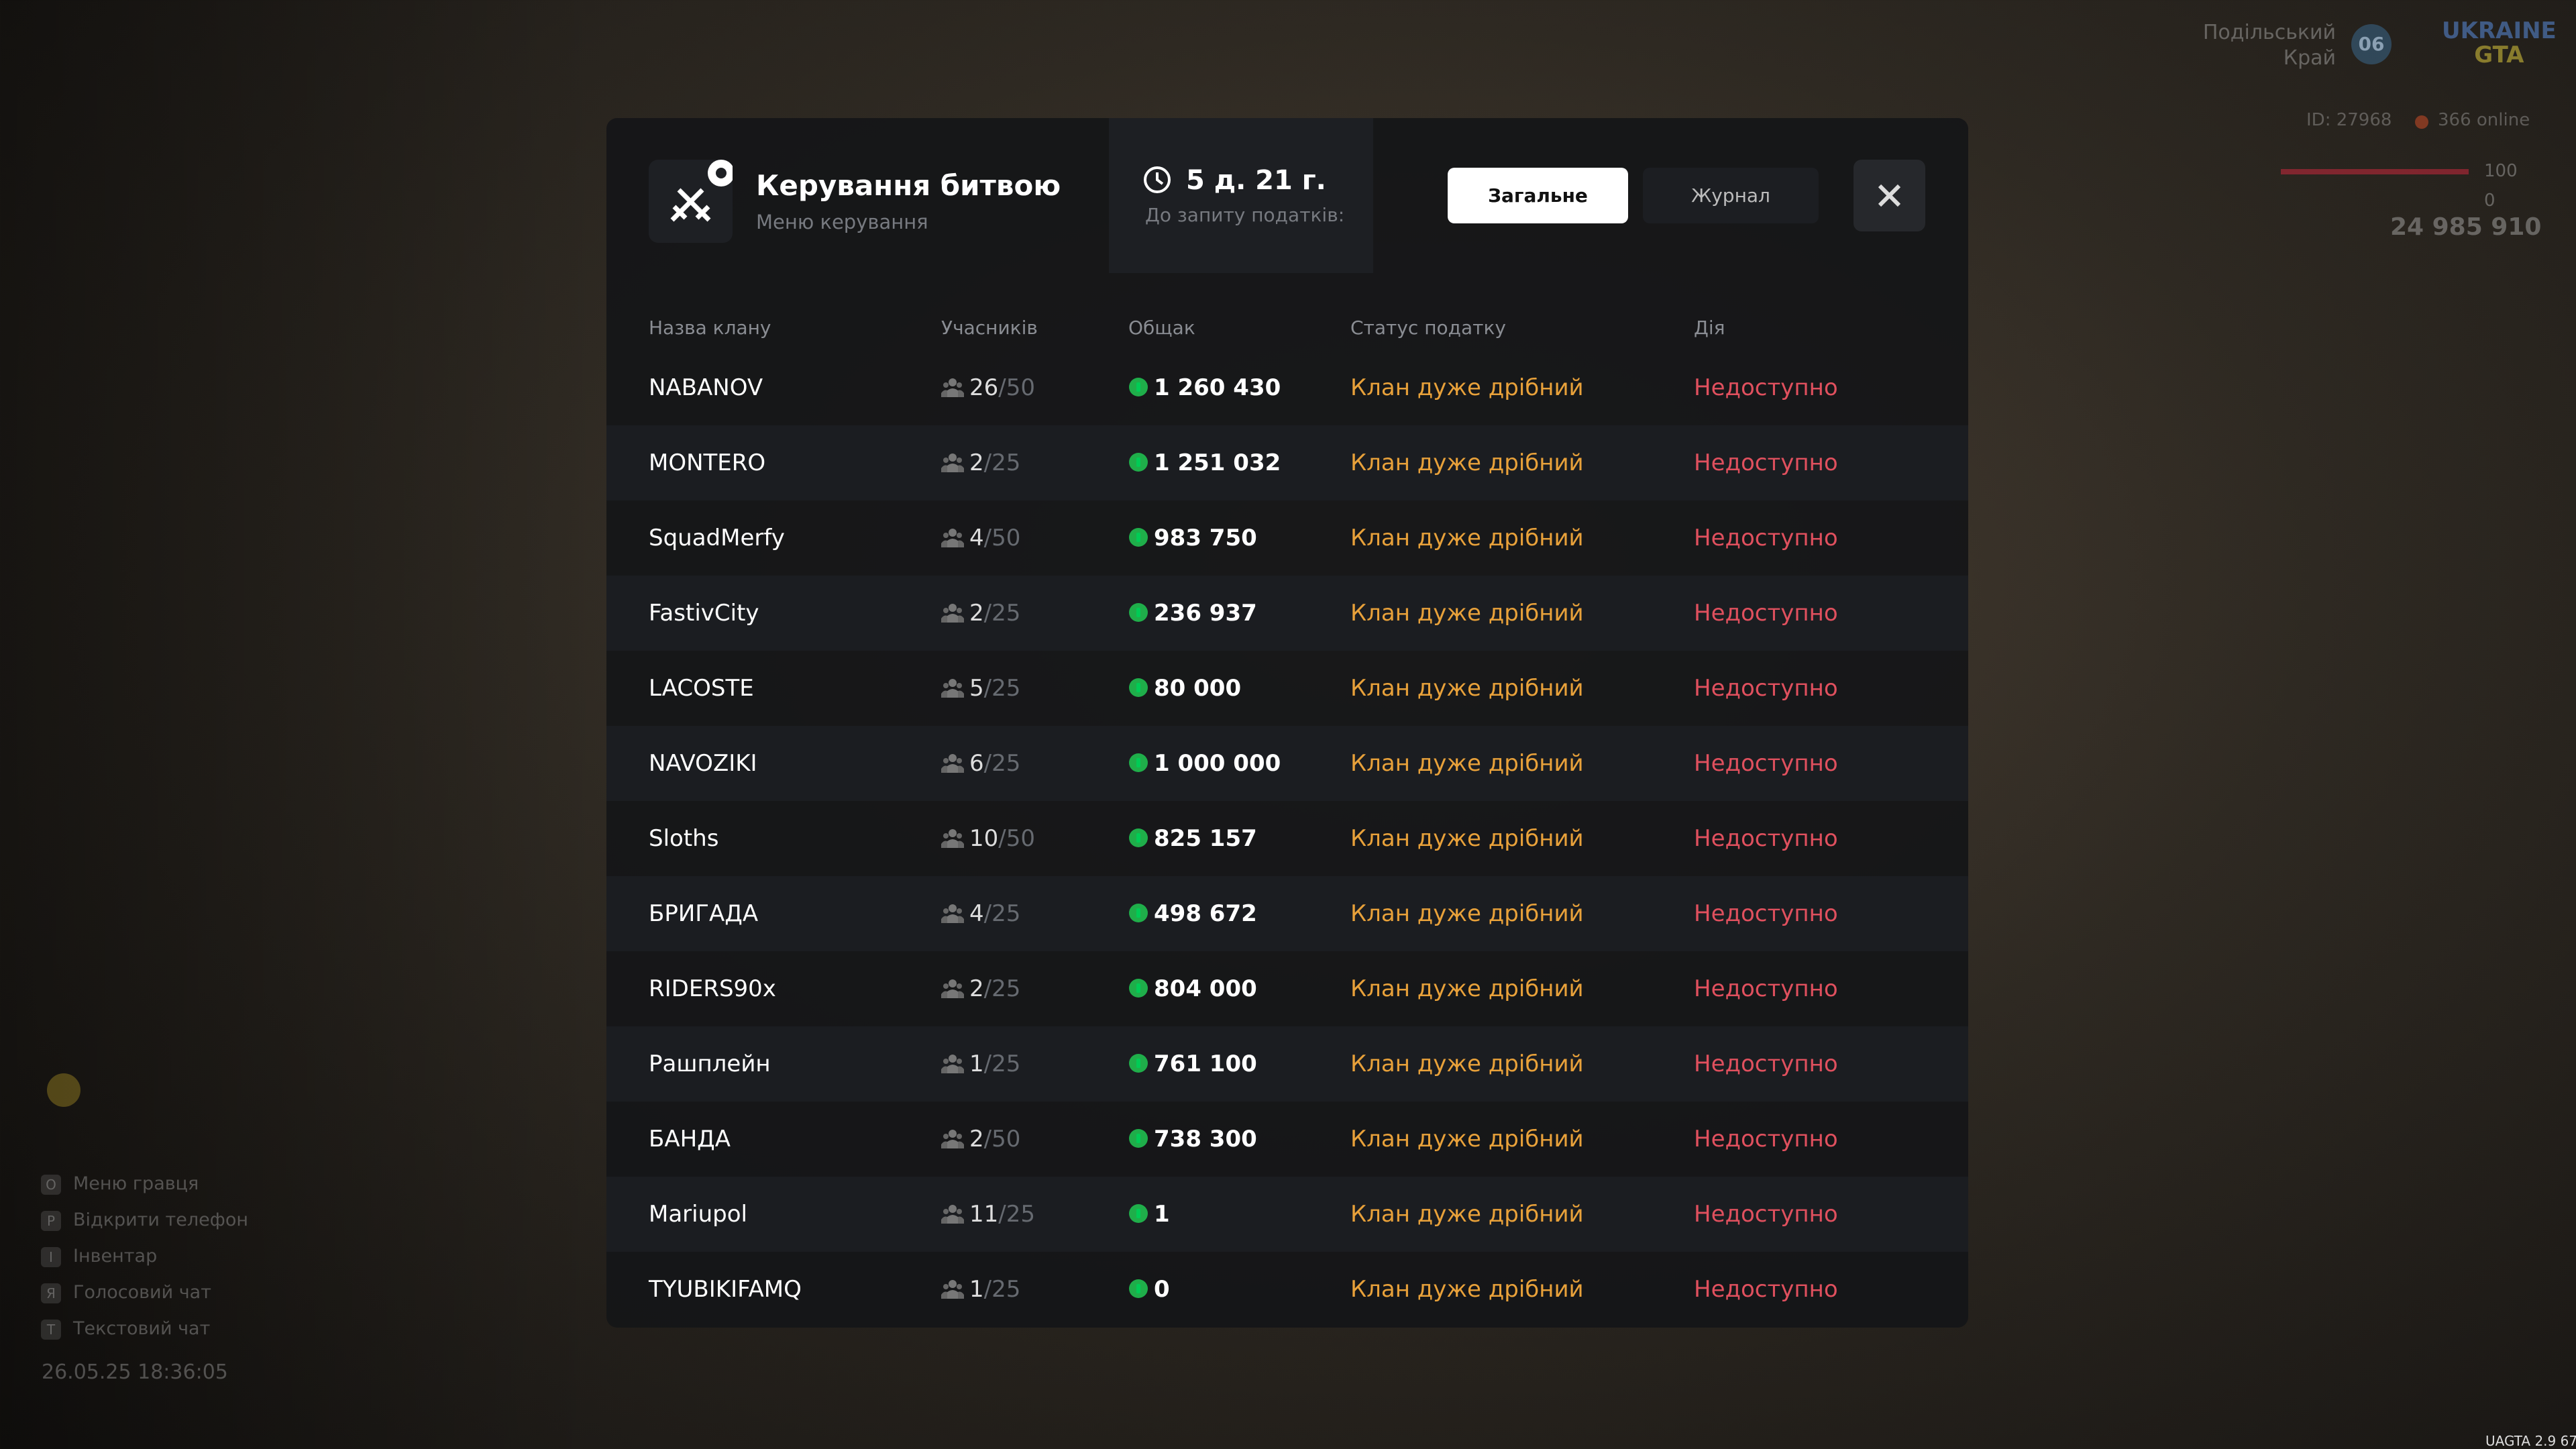  Describe the element at coordinates (51, 1330) in the screenshot. I see `hint-key: T` at that location.